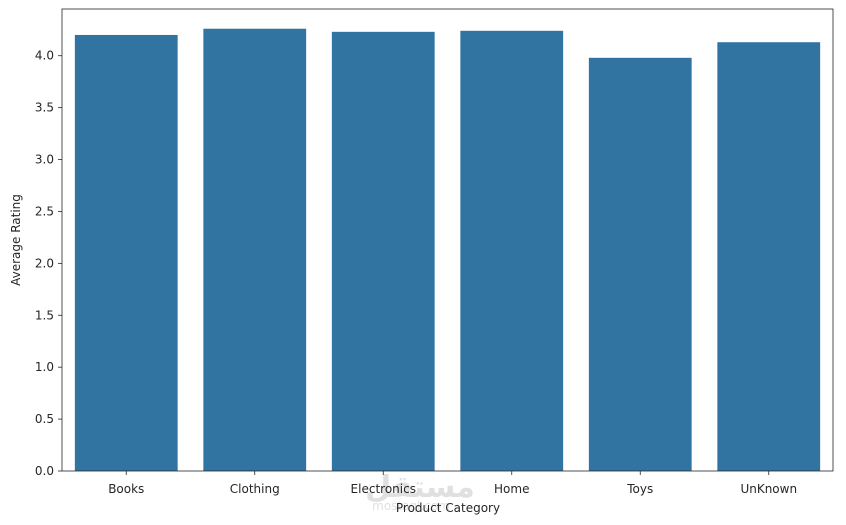 This screenshot has width=846, height=525. What do you see at coordinates (44, 263) in the screenshot?
I see `y-tick-label: 2.0` at bounding box center [44, 263].